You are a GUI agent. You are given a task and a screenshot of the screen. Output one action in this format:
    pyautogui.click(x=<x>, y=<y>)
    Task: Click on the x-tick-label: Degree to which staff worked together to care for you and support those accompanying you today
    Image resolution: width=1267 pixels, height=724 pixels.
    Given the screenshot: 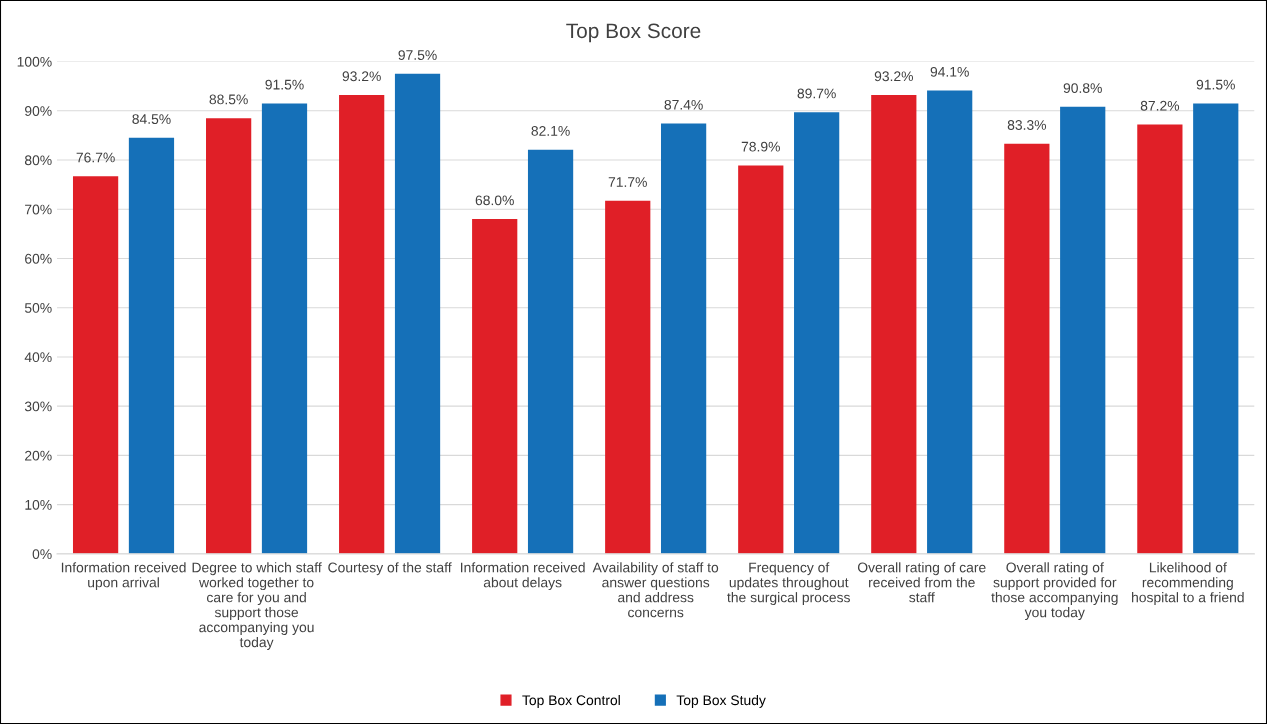 What is the action you would take?
    pyautogui.click(x=257, y=606)
    